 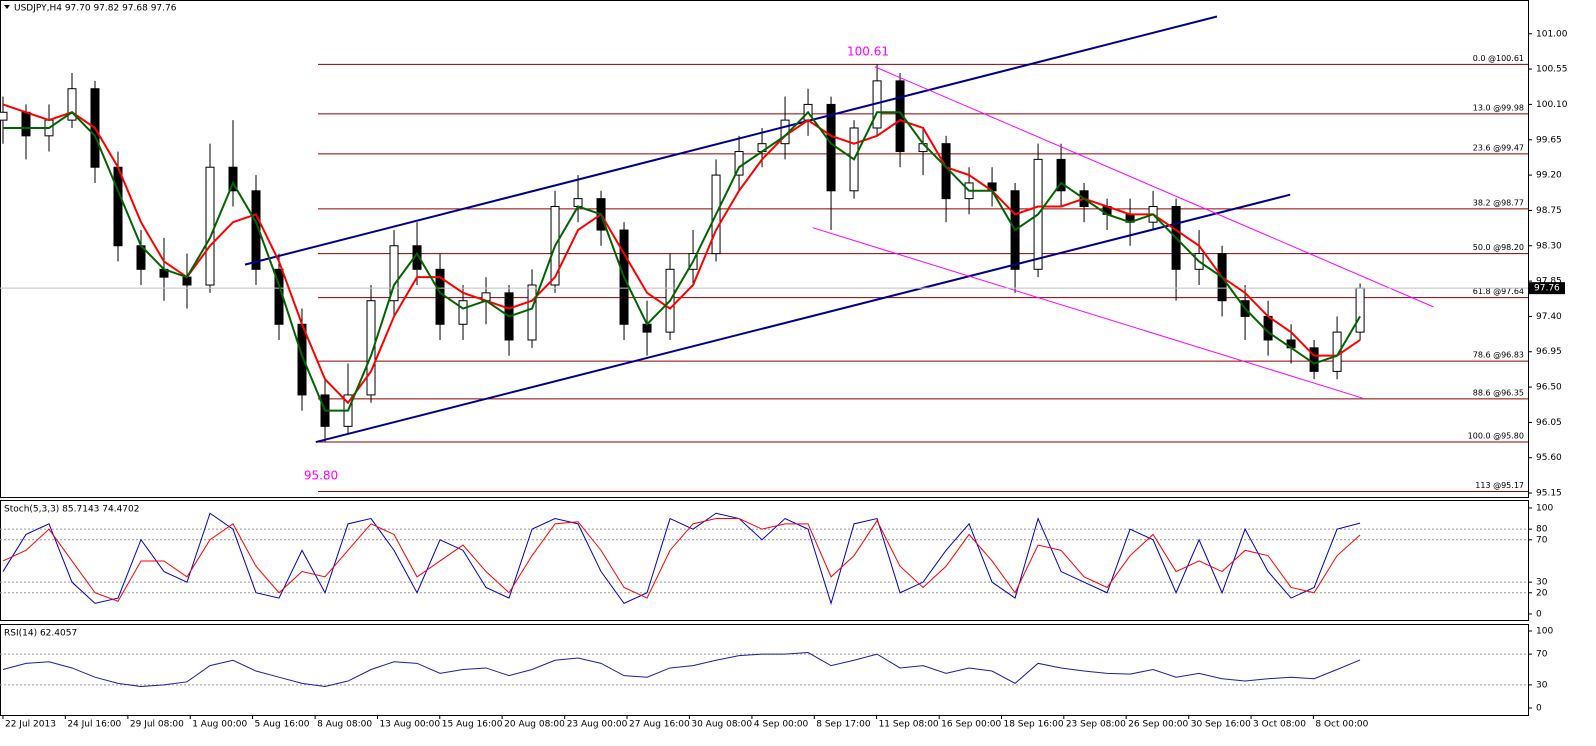 What do you see at coordinates (1549, 388) in the screenshot?
I see `y-tick-label: 96.50` at bounding box center [1549, 388].